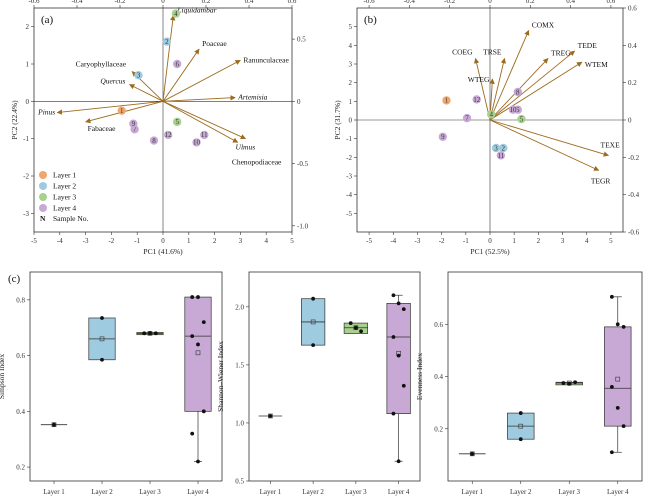 The height and width of the screenshot is (498, 650). I want to click on legend: Layer 1 Layer 2 Layer 3 Layer 4 N Sample No., so click(64, 197).